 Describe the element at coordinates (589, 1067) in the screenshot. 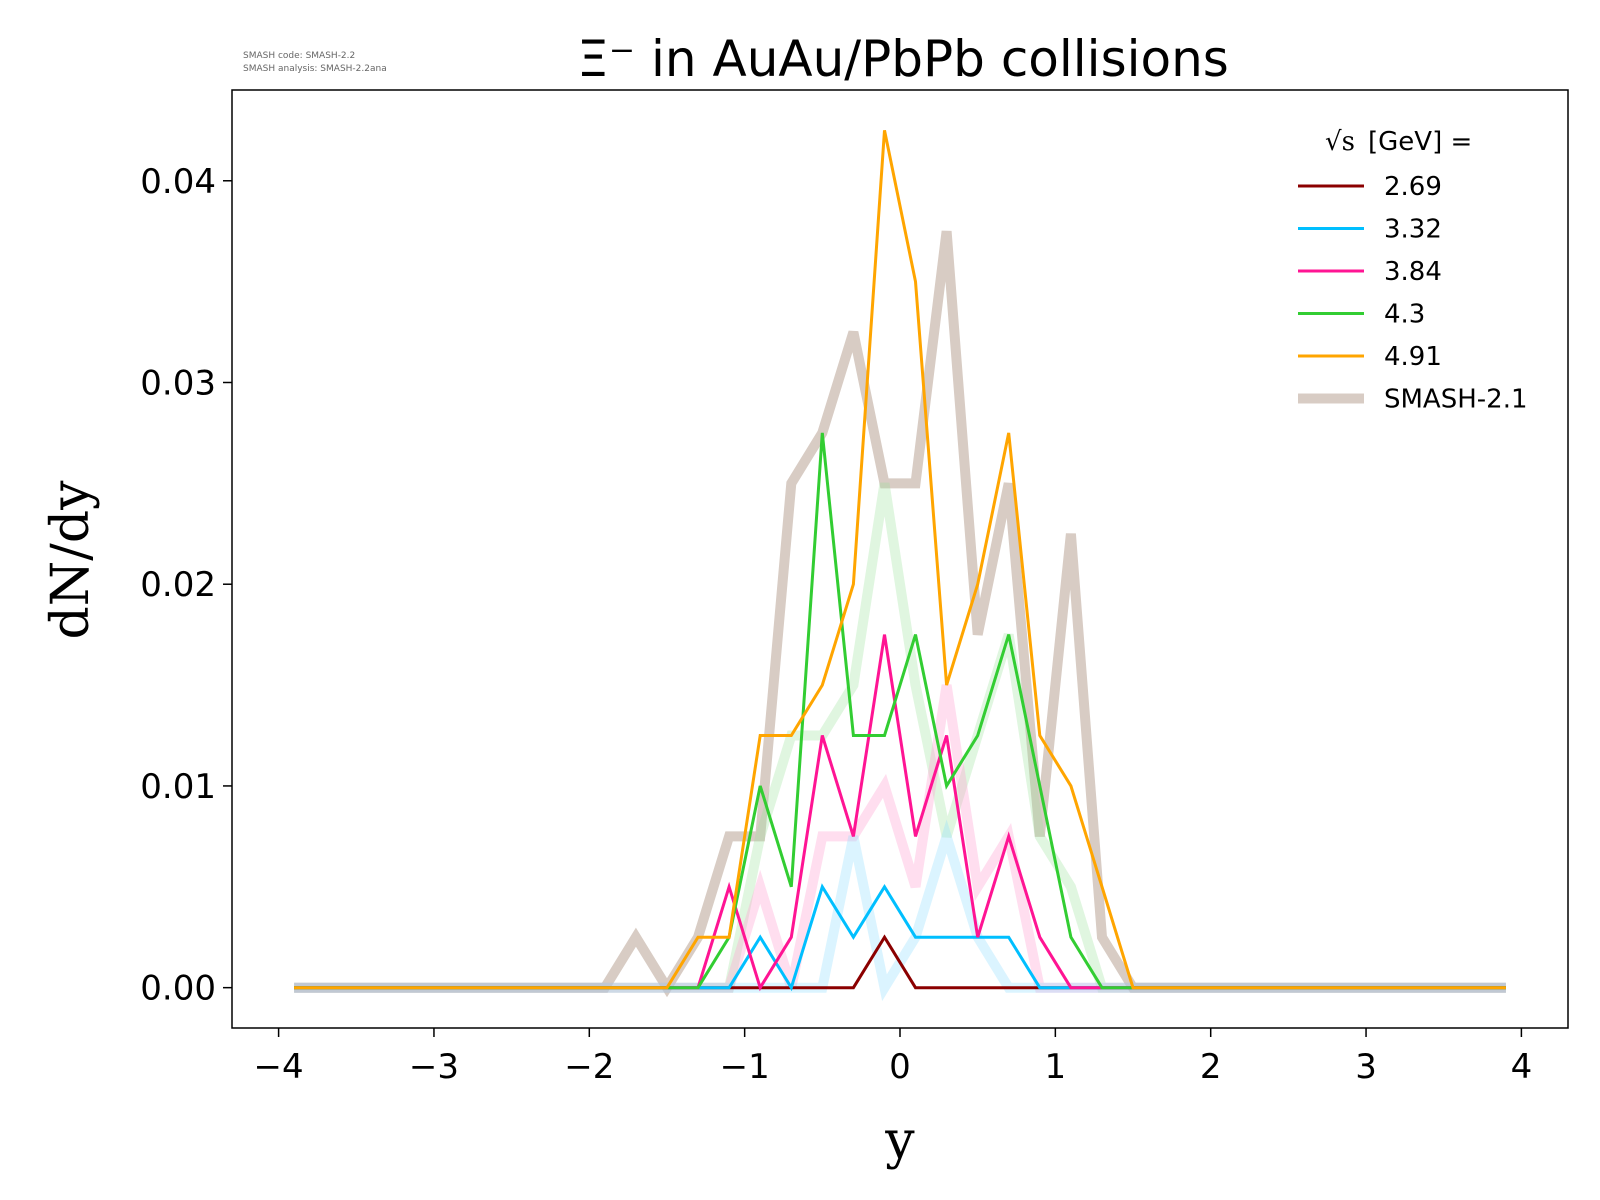

I see `x-tick-label: −2` at that location.